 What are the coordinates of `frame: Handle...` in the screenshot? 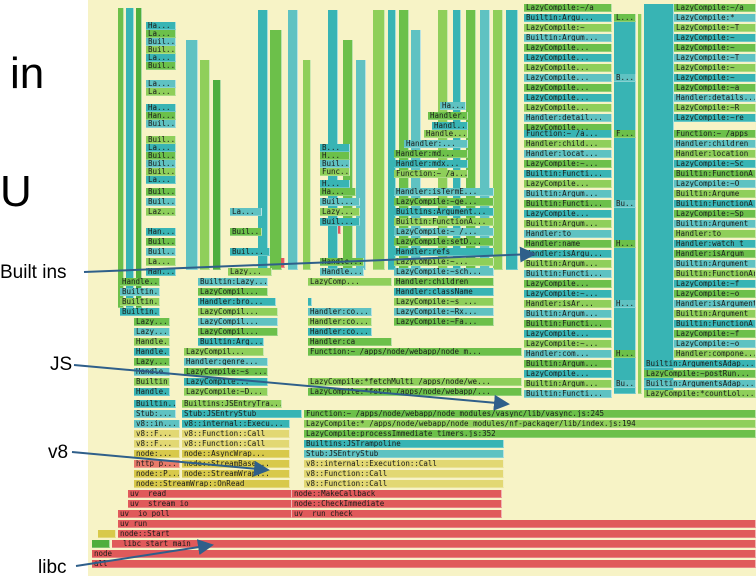 It's located at (152, 342).